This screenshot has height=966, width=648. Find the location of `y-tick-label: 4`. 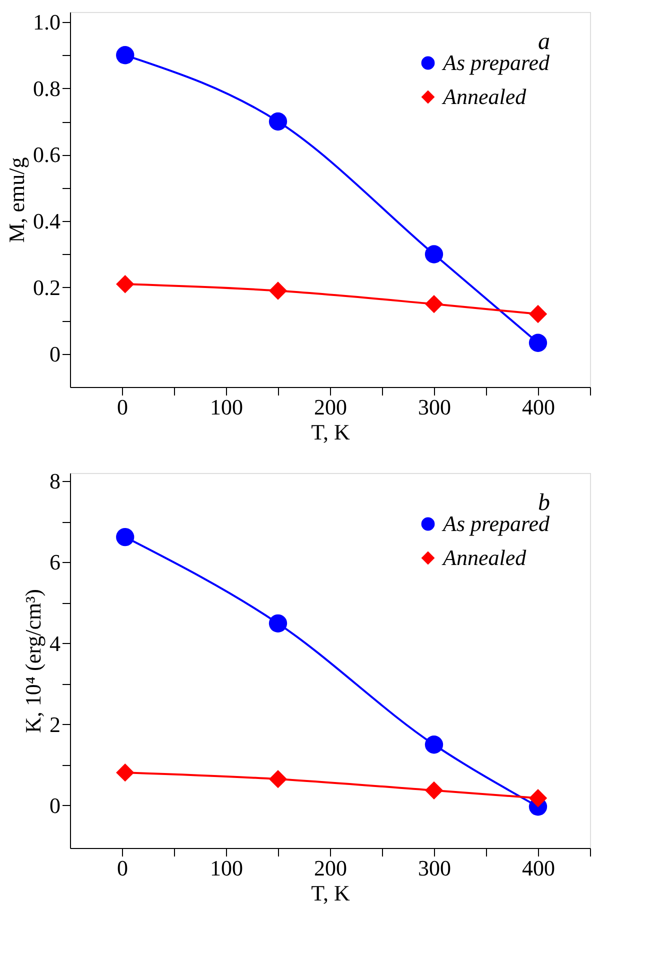

y-tick-label: 4 is located at coordinates (55, 643).